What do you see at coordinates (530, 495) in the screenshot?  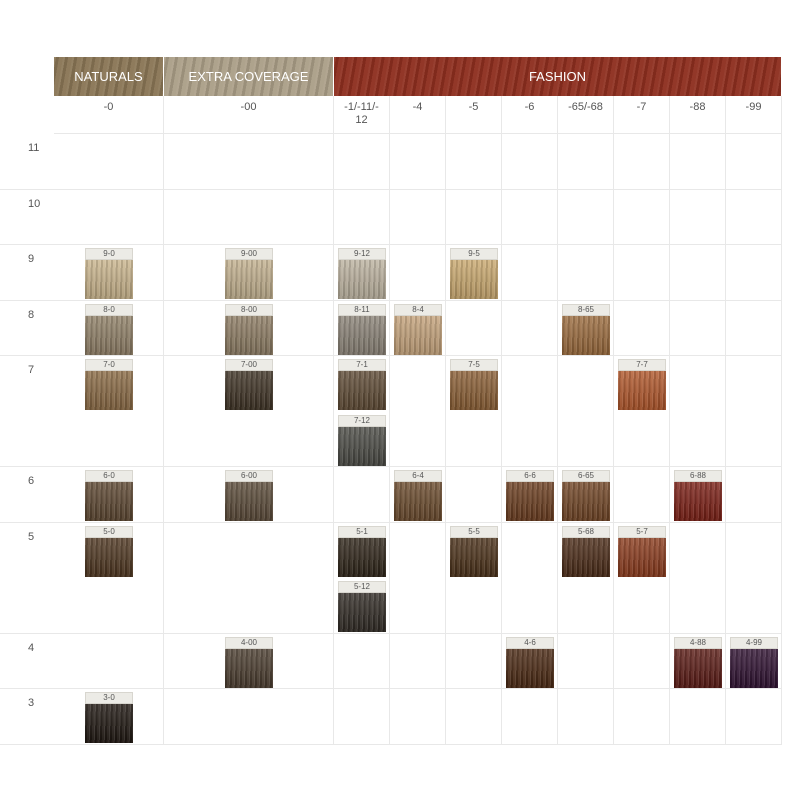 I see `swatch: 6-6` at bounding box center [530, 495].